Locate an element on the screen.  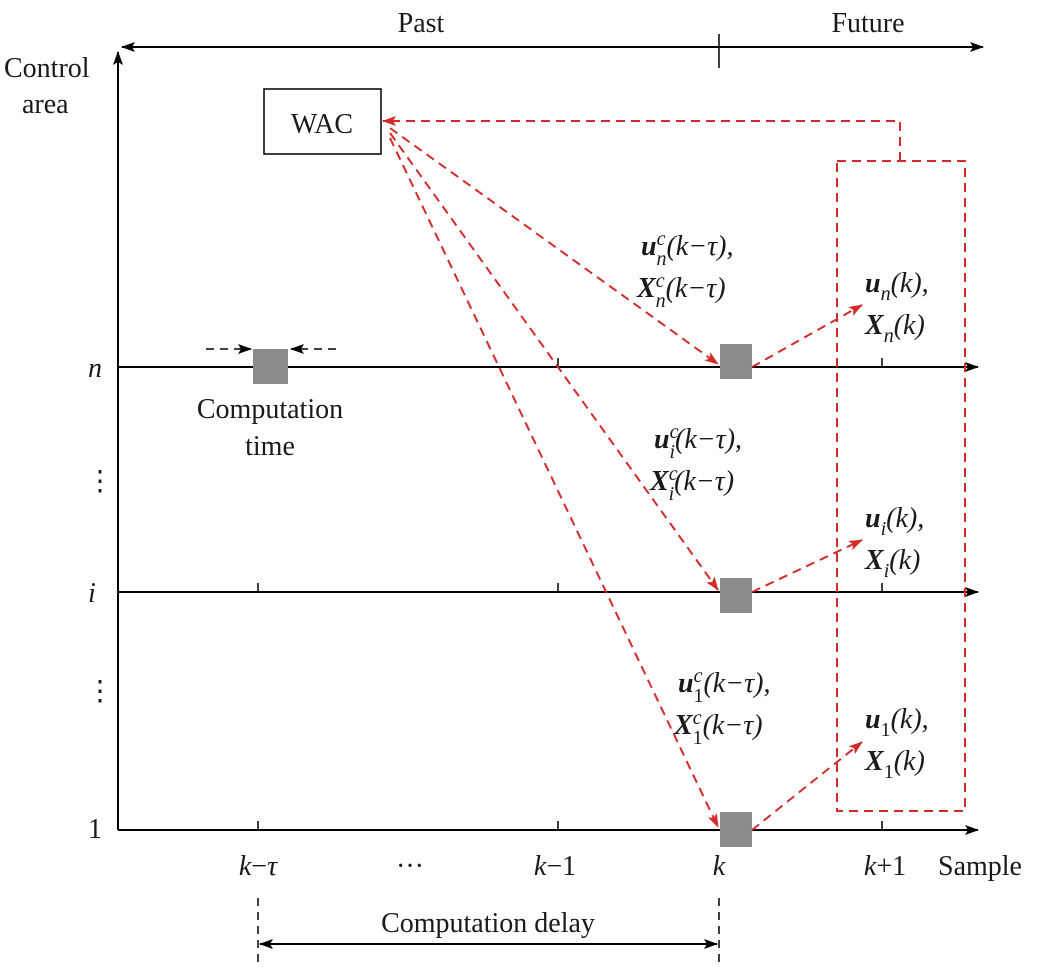
sig-in-1-u: uc 1(k−τ), is located at coordinates (724, 686).